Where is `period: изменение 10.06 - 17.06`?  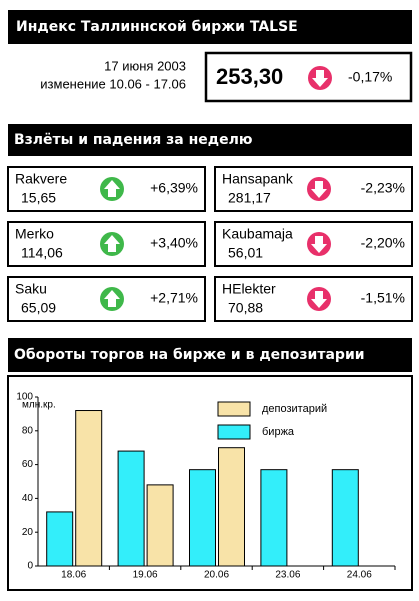
period: изменение 10.06 - 17.06 is located at coordinates (113, 83).